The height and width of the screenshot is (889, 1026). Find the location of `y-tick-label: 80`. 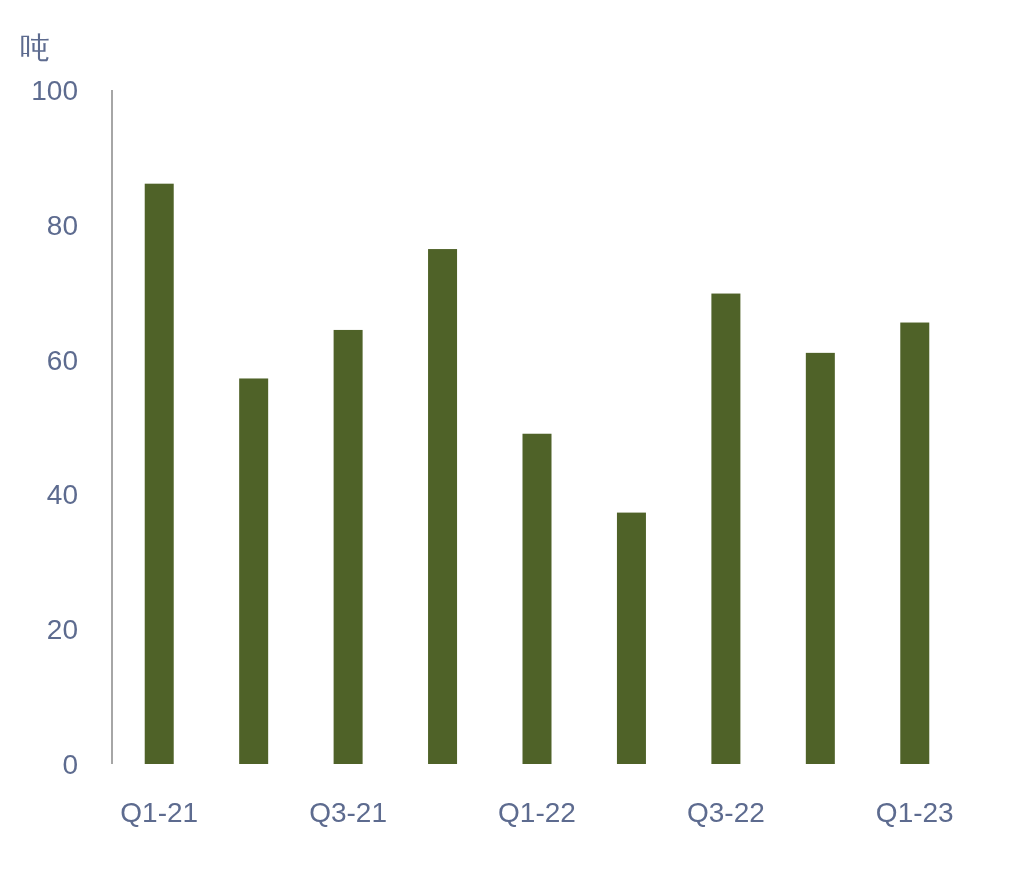

y-tick-label: 80 is located at coordinates (62, 225).